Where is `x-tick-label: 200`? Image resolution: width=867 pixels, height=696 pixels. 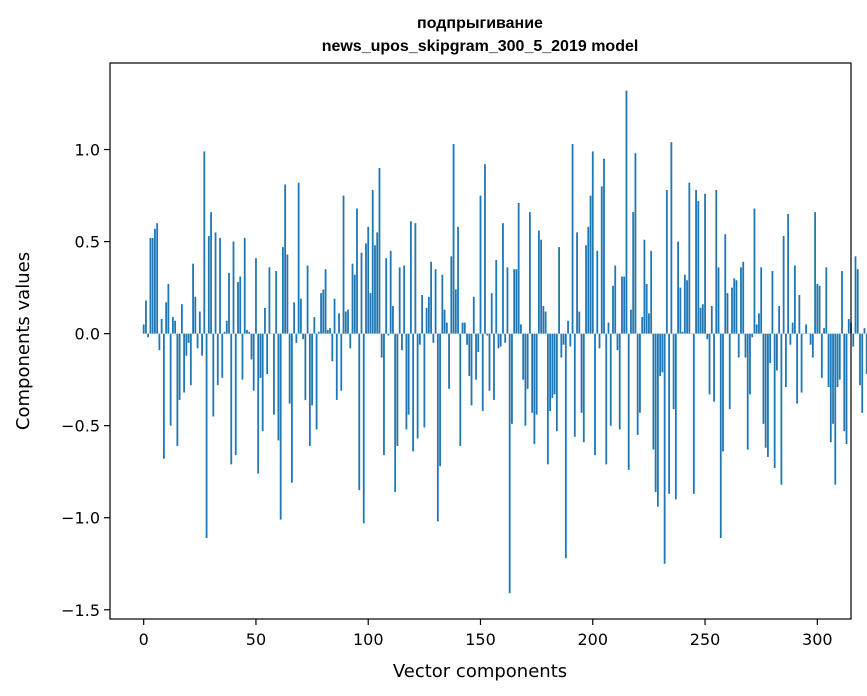 x-tick-label: 200 is located at coordinates (592, 639).